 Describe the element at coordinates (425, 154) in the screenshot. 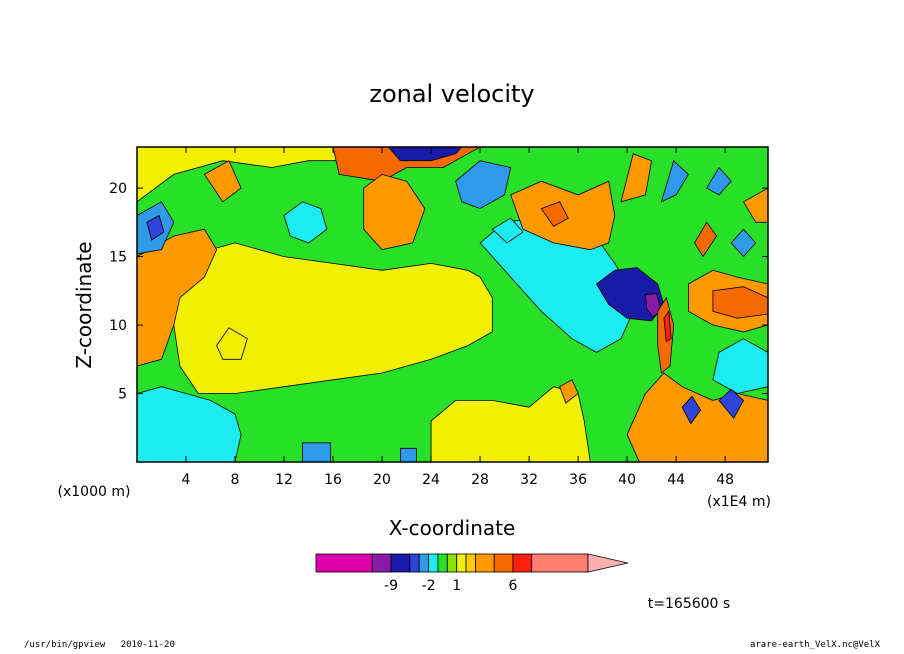

I see `contour-region-navy` at that location.